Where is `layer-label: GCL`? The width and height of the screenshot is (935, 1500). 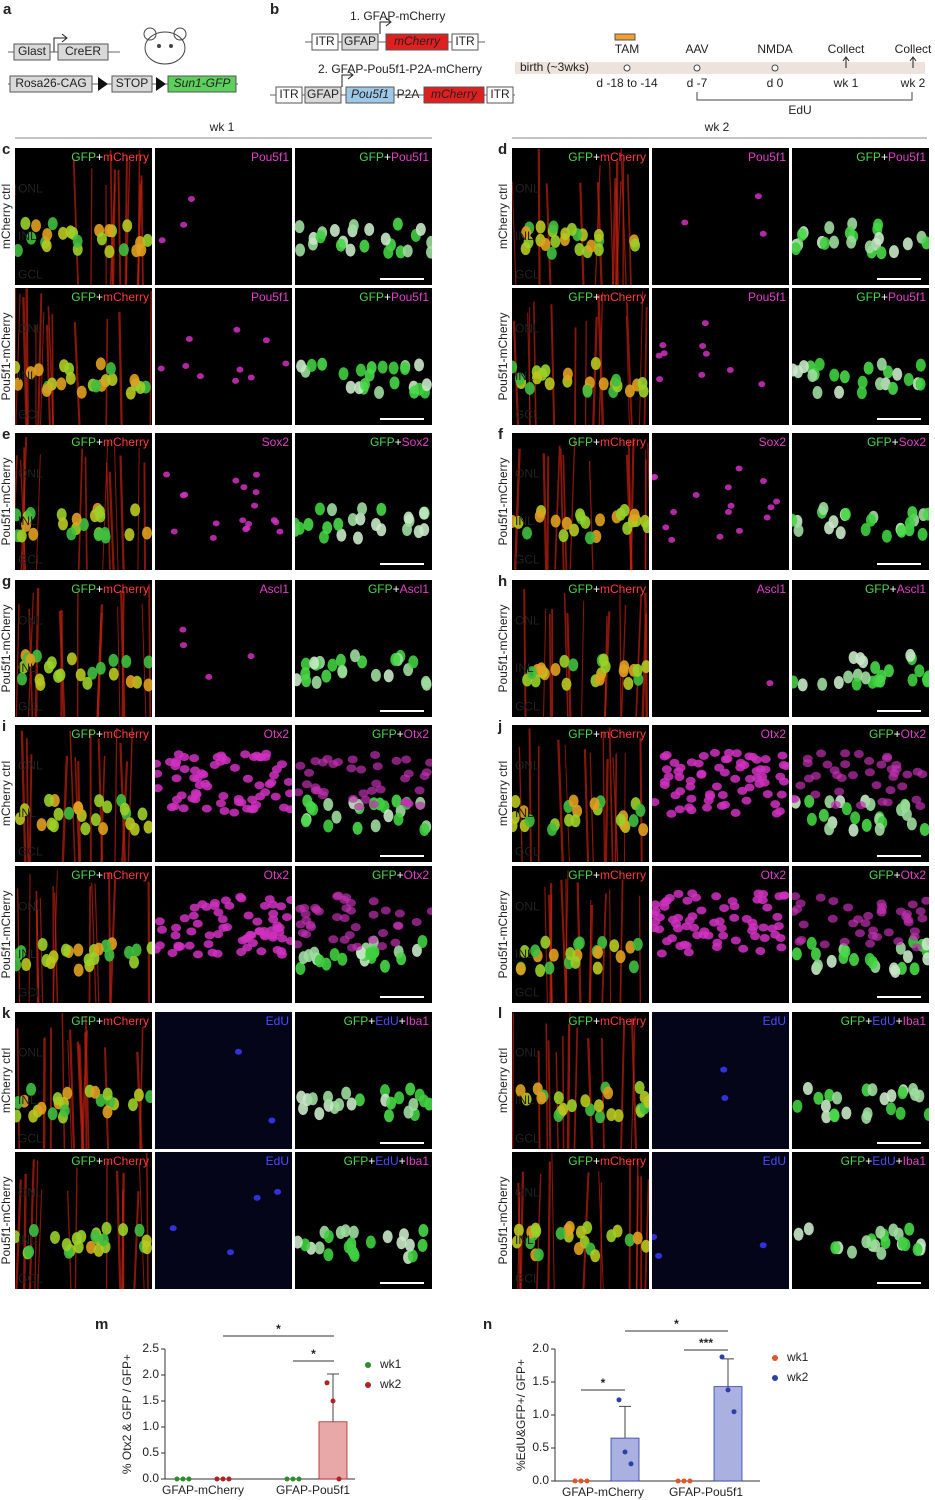 layer-label: GCL is located at coordinates (527, 707).